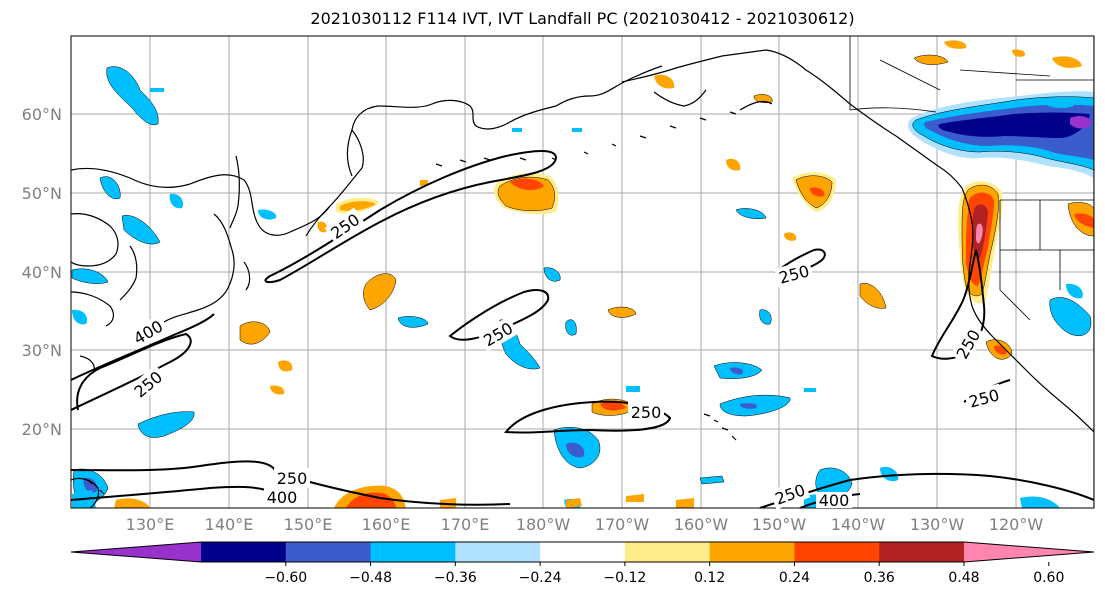  Describe the element at coordinates (963, 578) in the screenshot. I see `colorbar-tick-label: 0.48` at that location.